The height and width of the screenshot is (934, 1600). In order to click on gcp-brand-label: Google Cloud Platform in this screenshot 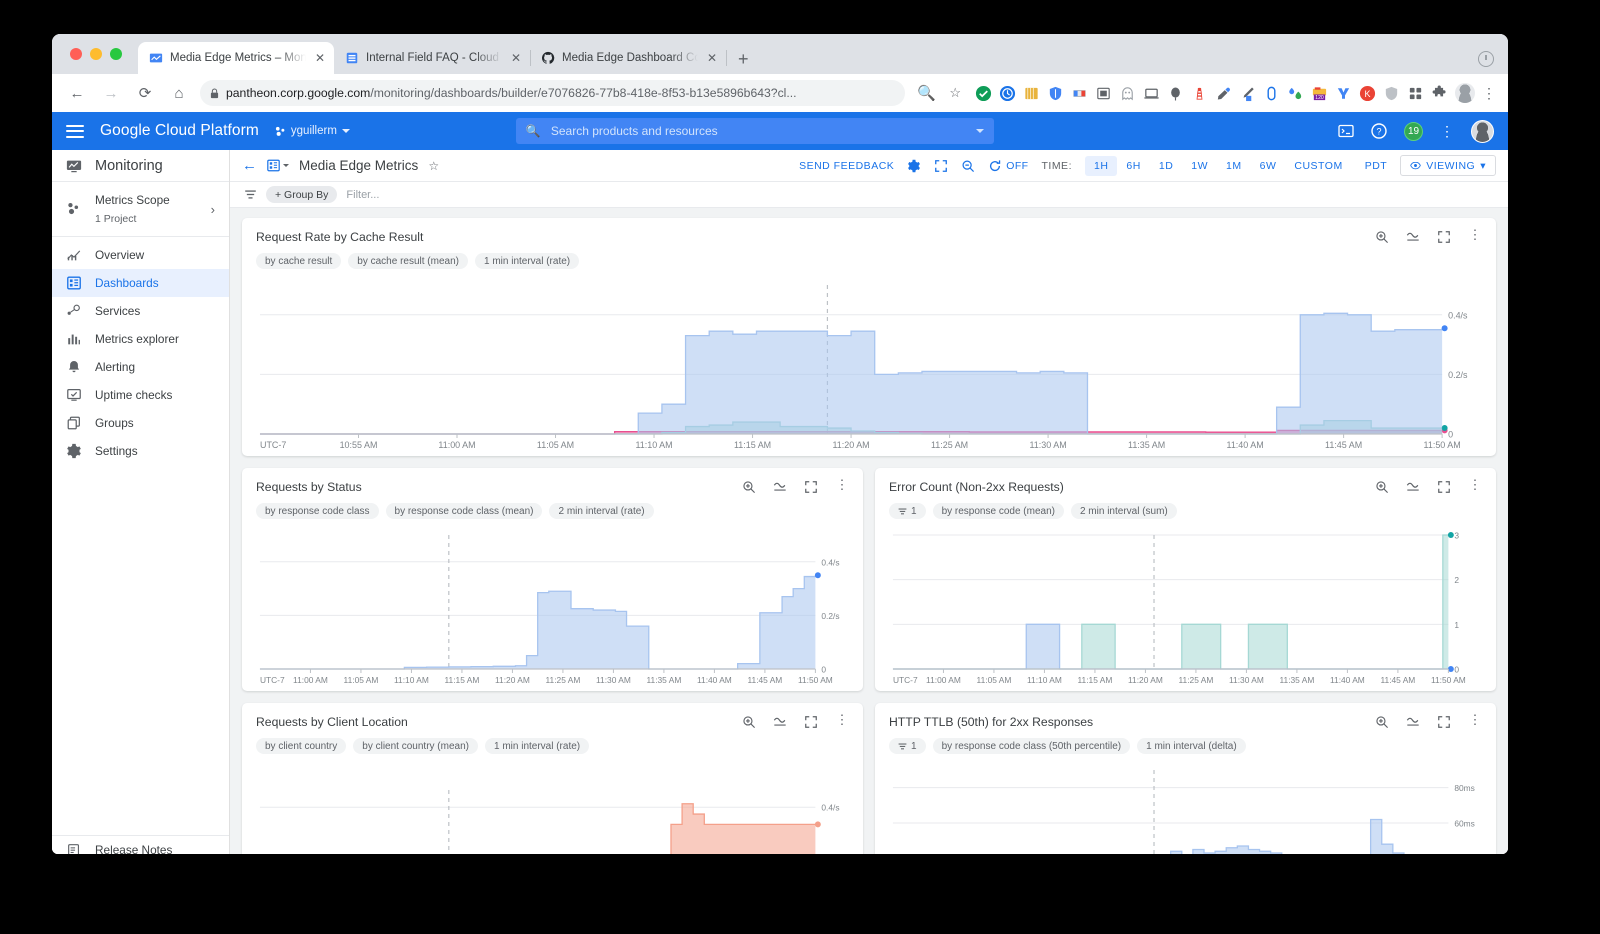, I will do `click(179, 130)`.